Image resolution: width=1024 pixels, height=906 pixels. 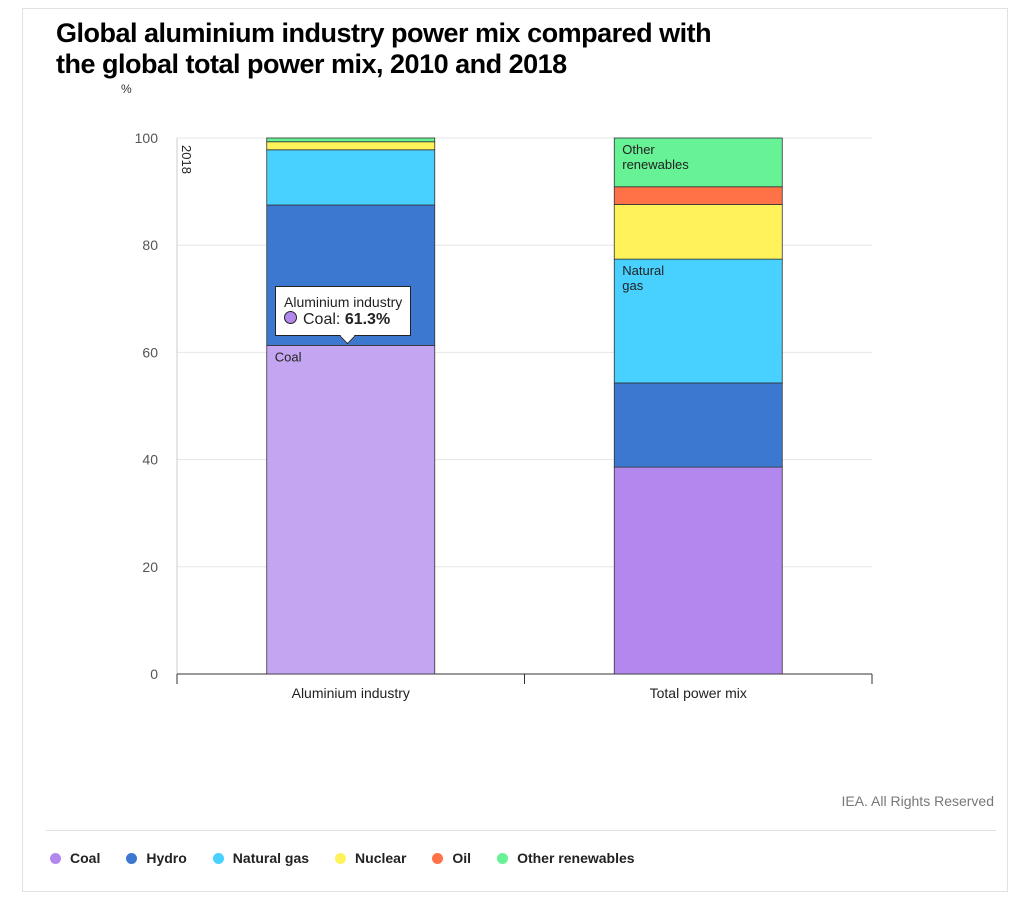 What do you see at coordinates (290, 317) in the screenshot?
I see `tooltip-dot` at bounding box center [290, 317].